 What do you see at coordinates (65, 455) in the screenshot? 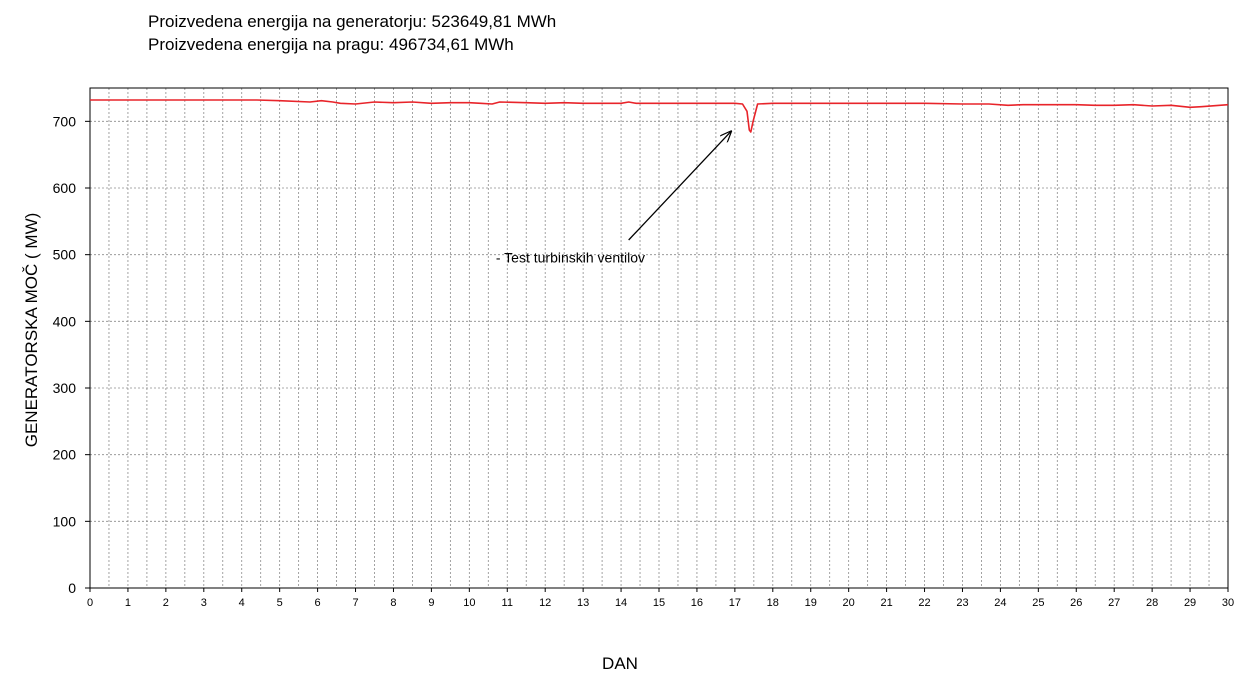
I see `y-tick-label: 200` at bounding box center [65, 455].